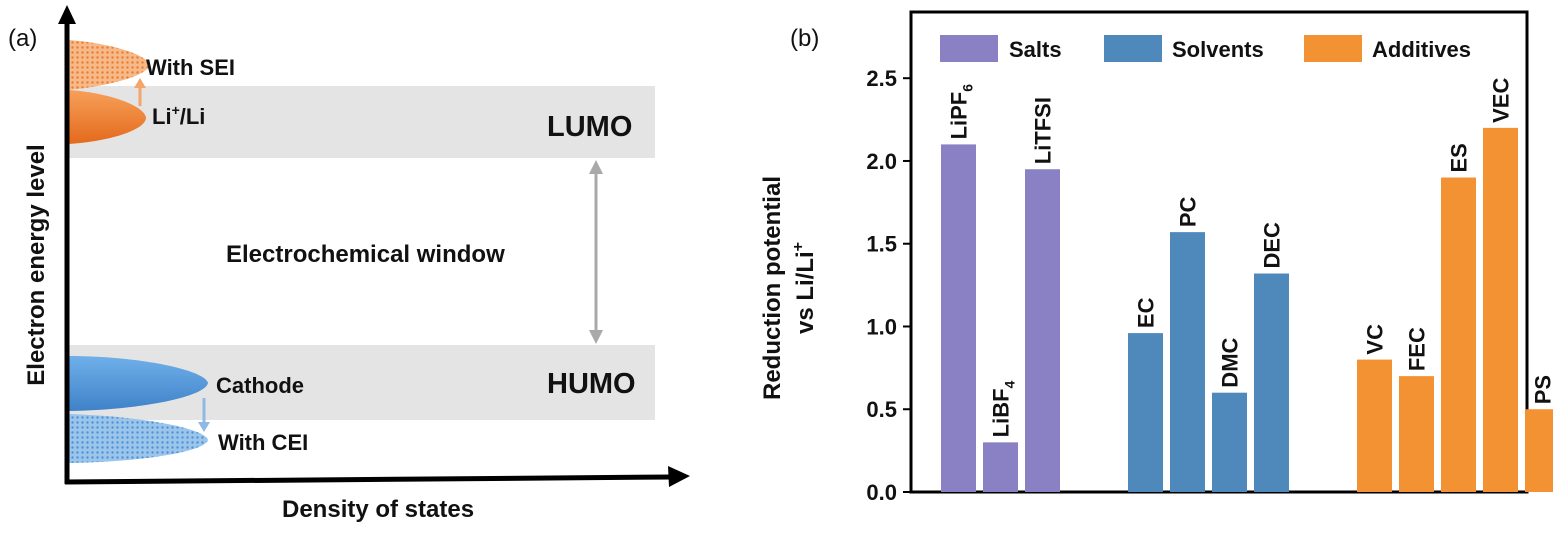 The image size is (1553, 533). I want to click on panel-a-label: (a), so click(22, 38).